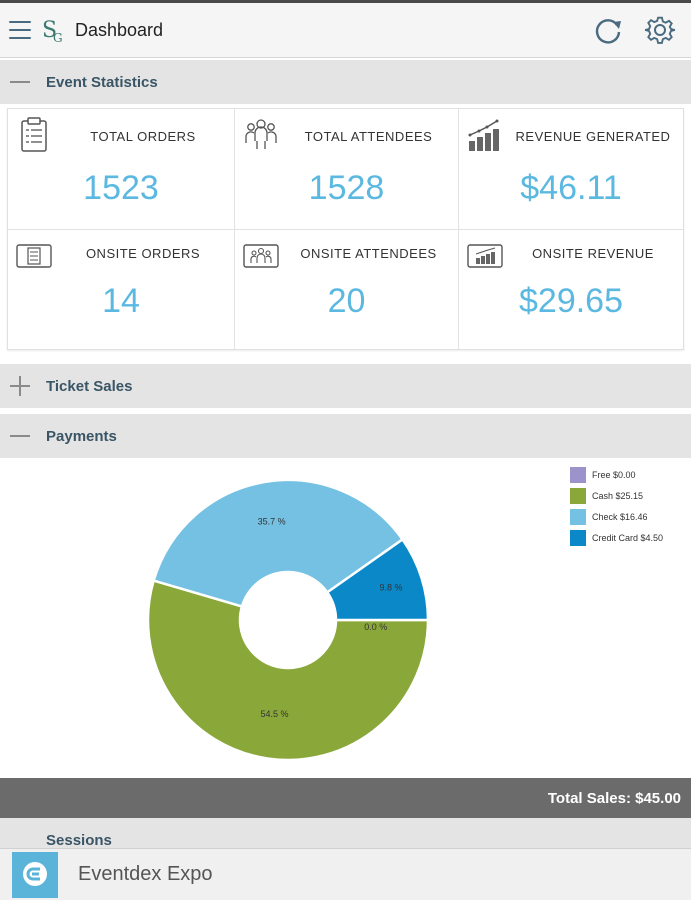  Describe the element at coordinates (346, 301) in the screenshot. I see `stat-value: 20` at that location.